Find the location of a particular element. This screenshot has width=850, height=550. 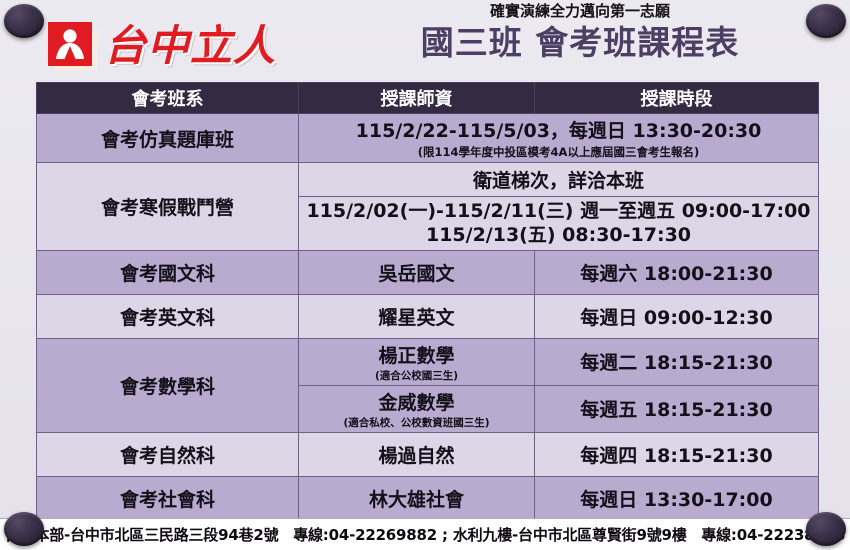

row-schedule: 每週四 18:15-21:30 is located at coordinates (676, 454).